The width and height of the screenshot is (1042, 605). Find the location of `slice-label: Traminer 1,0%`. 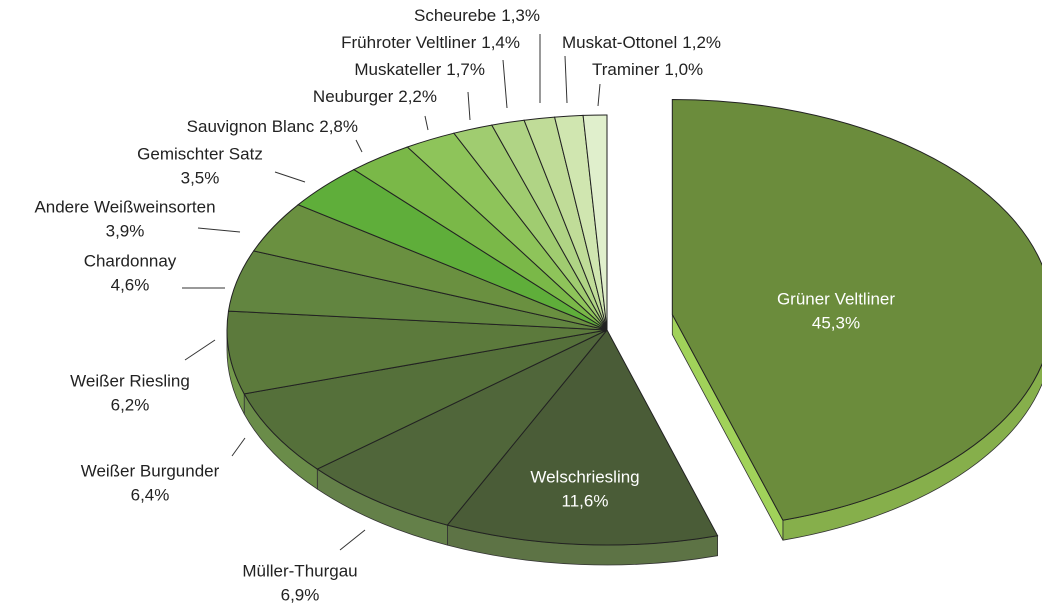

slice-label: Traminer 1,0% is located at coordinates (647, 69).